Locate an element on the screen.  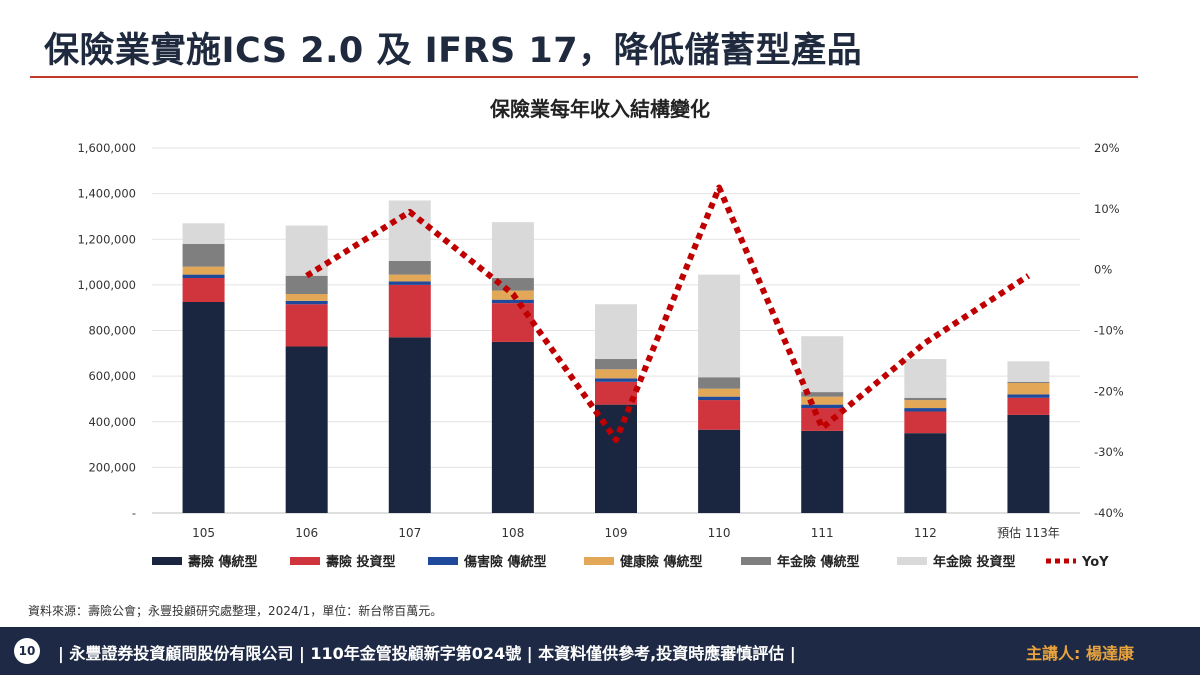
x-tick-label: 107 is located at coordinates (409, 533).